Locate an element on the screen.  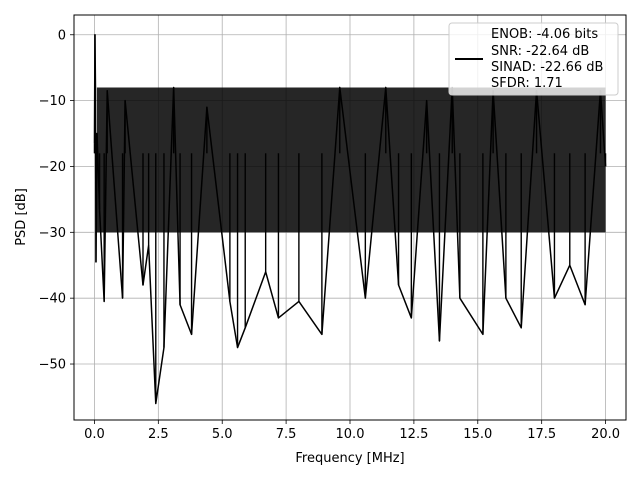
x-tick-label: 20.0 is located at coordinates (605, 434).